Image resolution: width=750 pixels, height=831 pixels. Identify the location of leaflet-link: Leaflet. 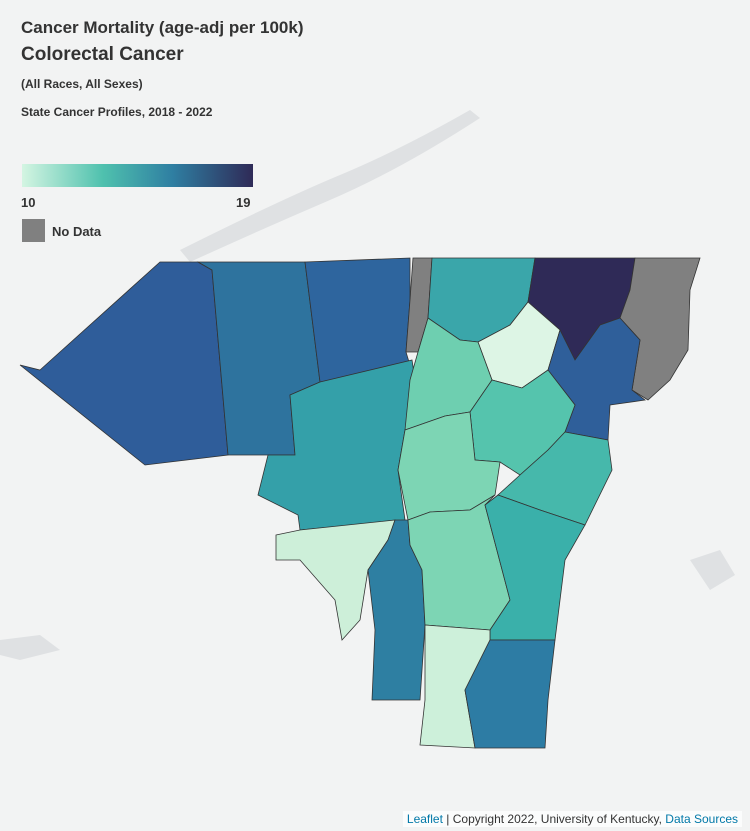
(424, 819).